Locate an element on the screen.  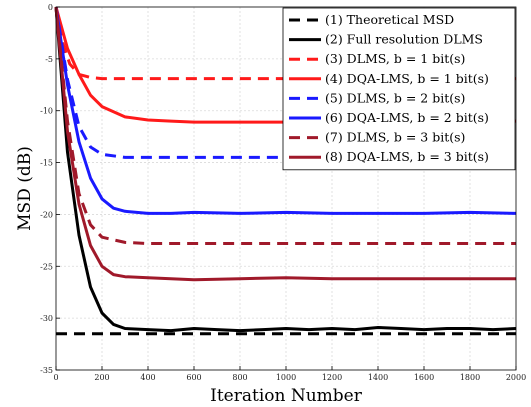
y-axis-label: MSD (dB) is located at coordinates (25, 188).